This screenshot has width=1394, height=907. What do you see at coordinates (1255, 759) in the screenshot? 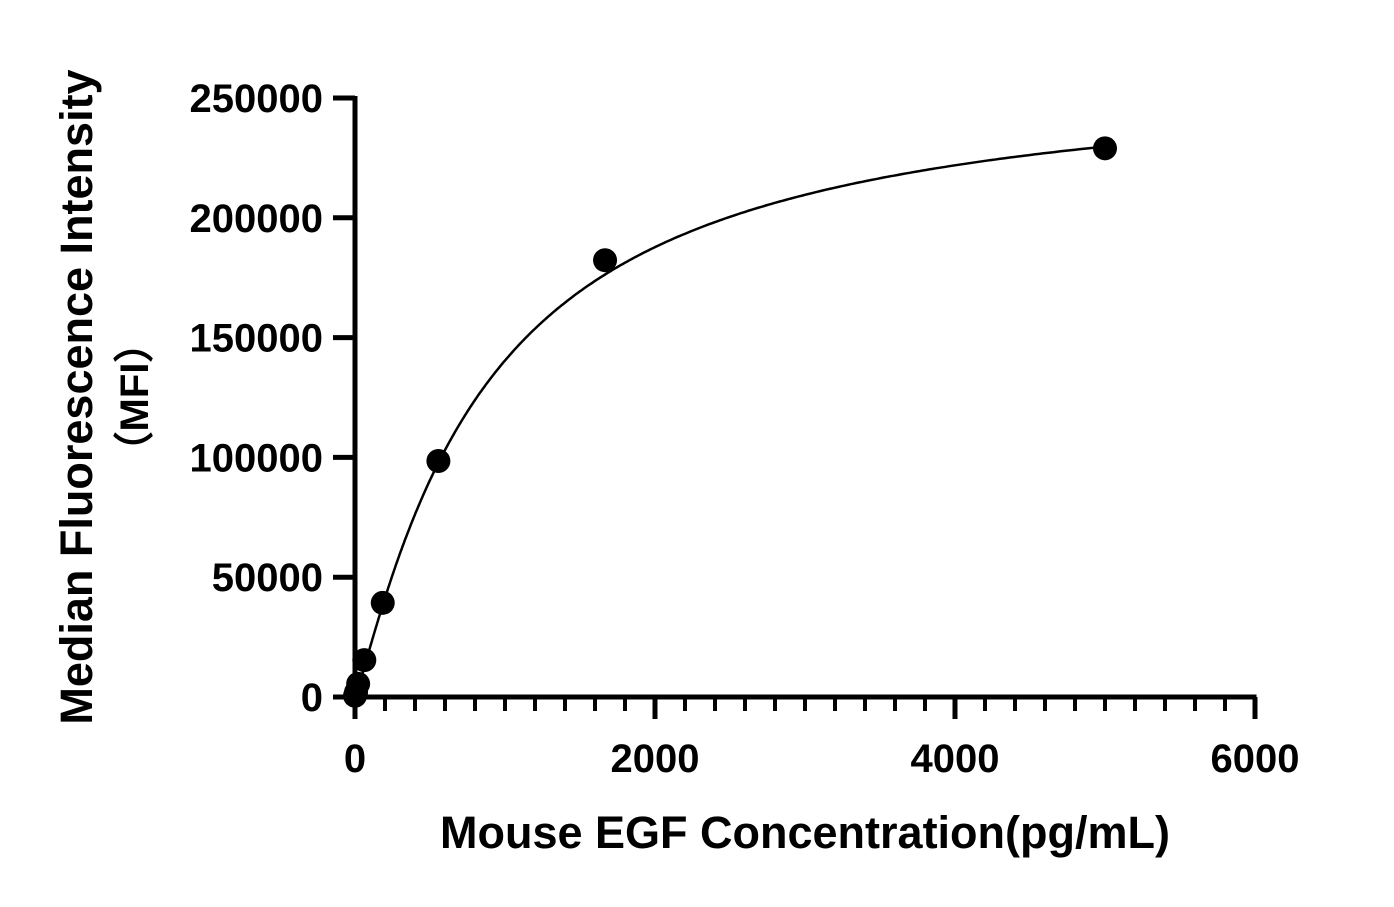
I see `x-tick-label: 6000` at bounding box center [1255, 759].